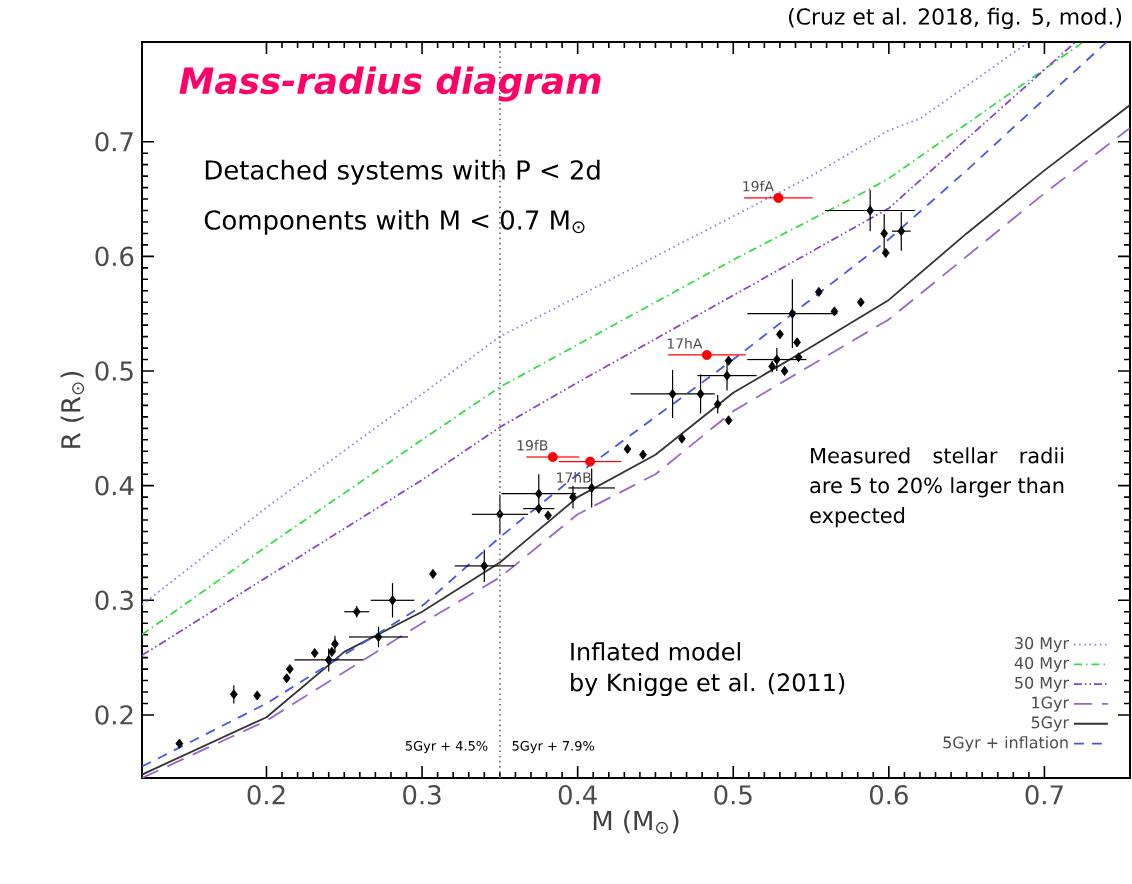  What do you see at coordinates (636, 822) in the screenshot?
I see `x-axis-title: M (M$_{⊙}$)` at bounding box center [636, 822].